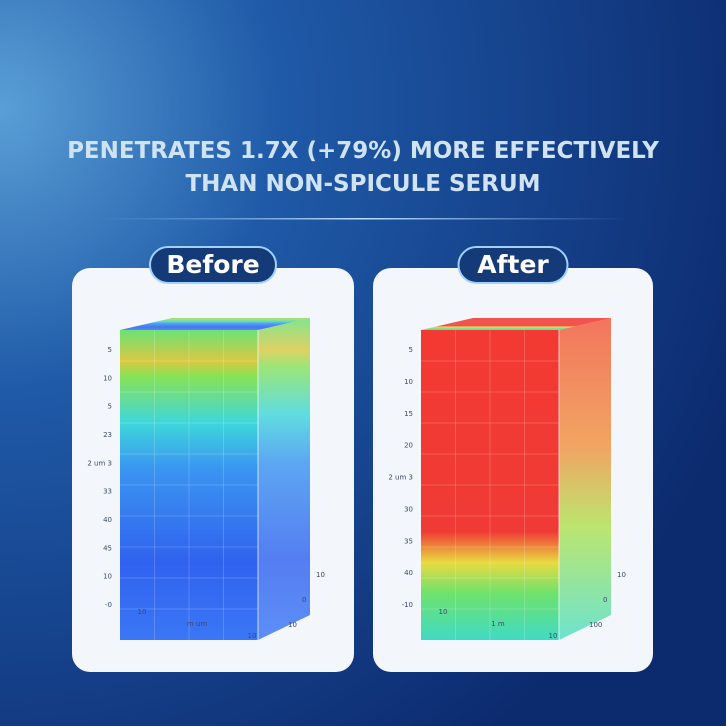  Describe the element at coordinates (108, 605) in the screenshot. I see `axis-tick: -0` at that location.